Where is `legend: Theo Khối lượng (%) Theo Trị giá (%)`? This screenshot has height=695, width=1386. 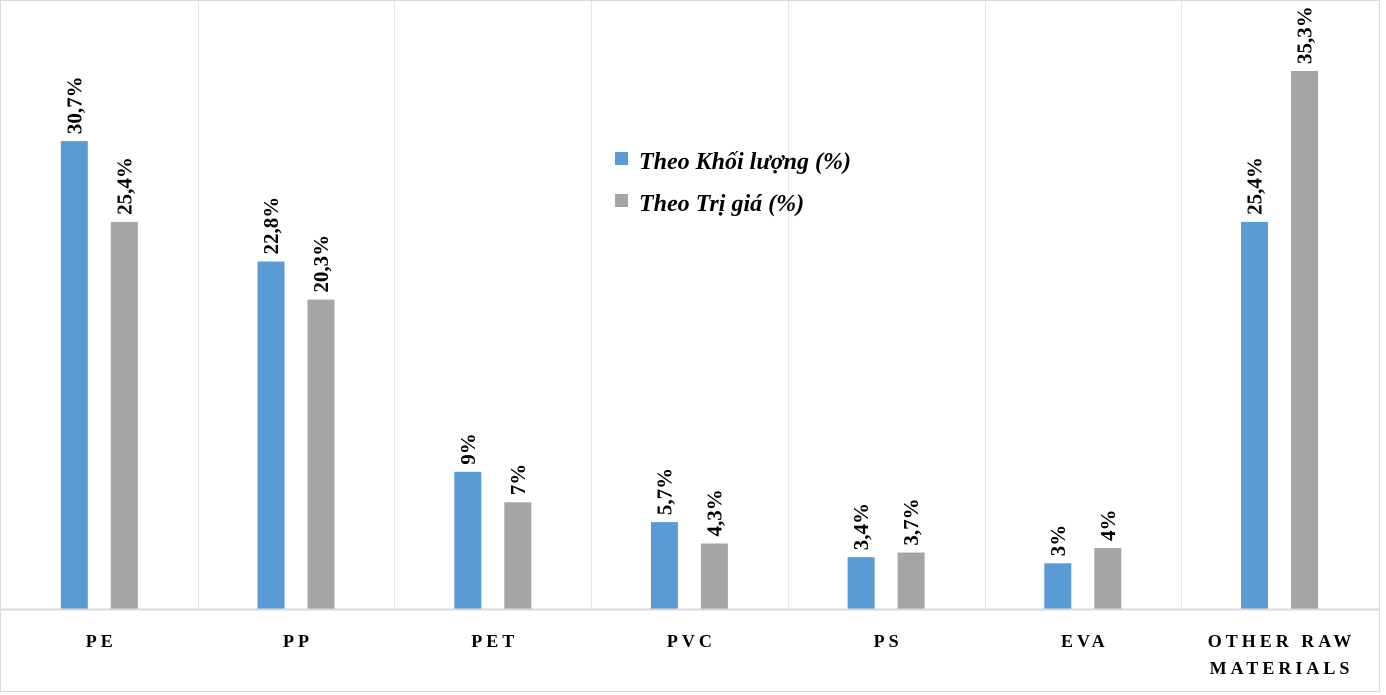 legend: Theo Khối lượng (%) Theo Trị giá (%) is located at coordinates (733, 183).